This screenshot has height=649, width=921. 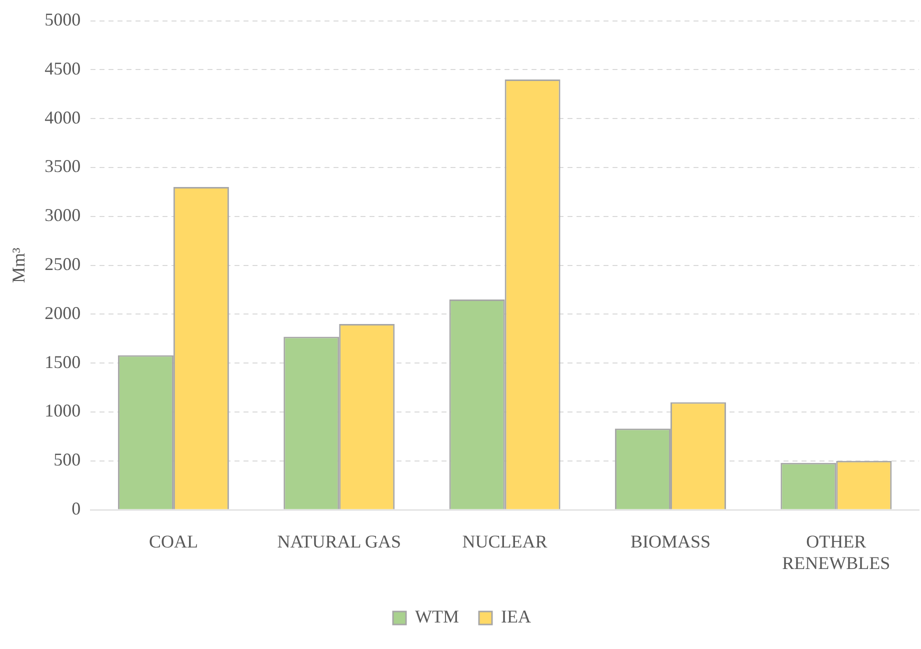 What do you see at coordinates (67, 460) in the screenshot?
I see `y-tick-label: 500` at bounding box center [67, 460].